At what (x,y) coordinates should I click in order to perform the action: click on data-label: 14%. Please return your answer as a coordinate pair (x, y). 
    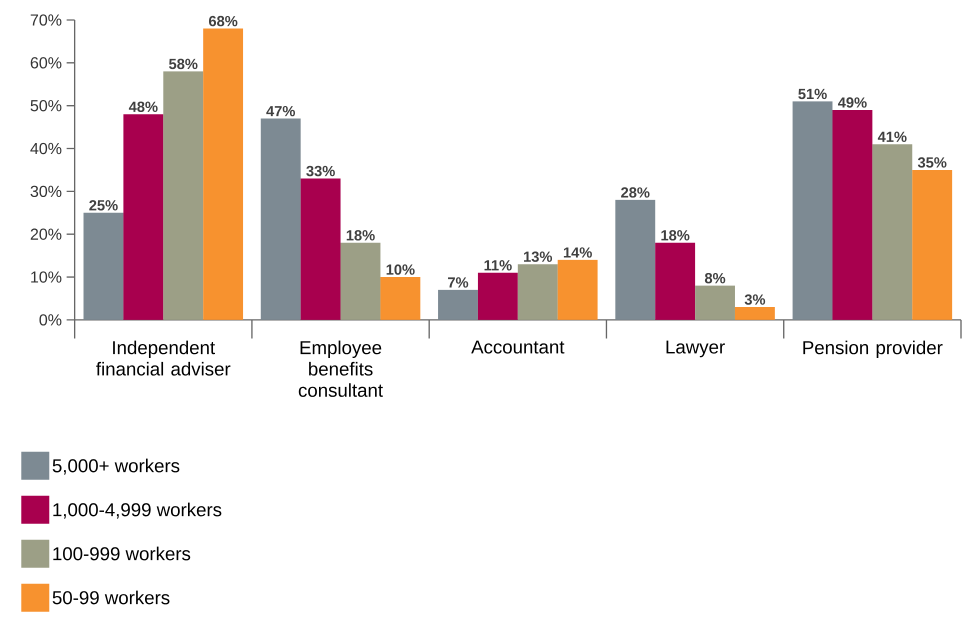
    Looking at the image, I should click on (578, 252).